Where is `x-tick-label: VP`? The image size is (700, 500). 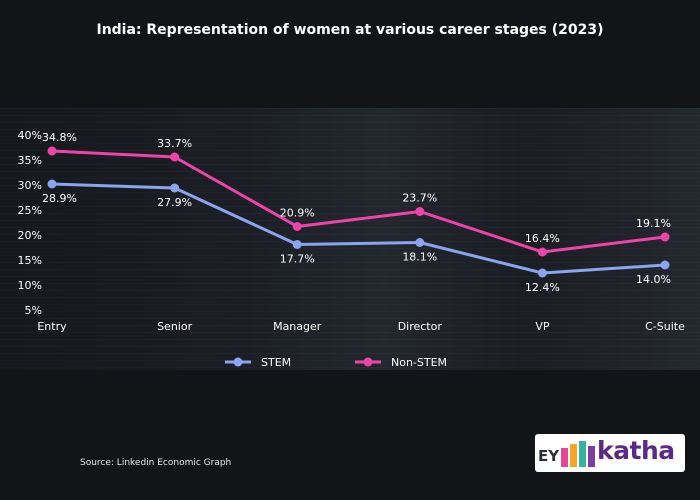
x-tick-label: VP is located at coordinates (542, 326).